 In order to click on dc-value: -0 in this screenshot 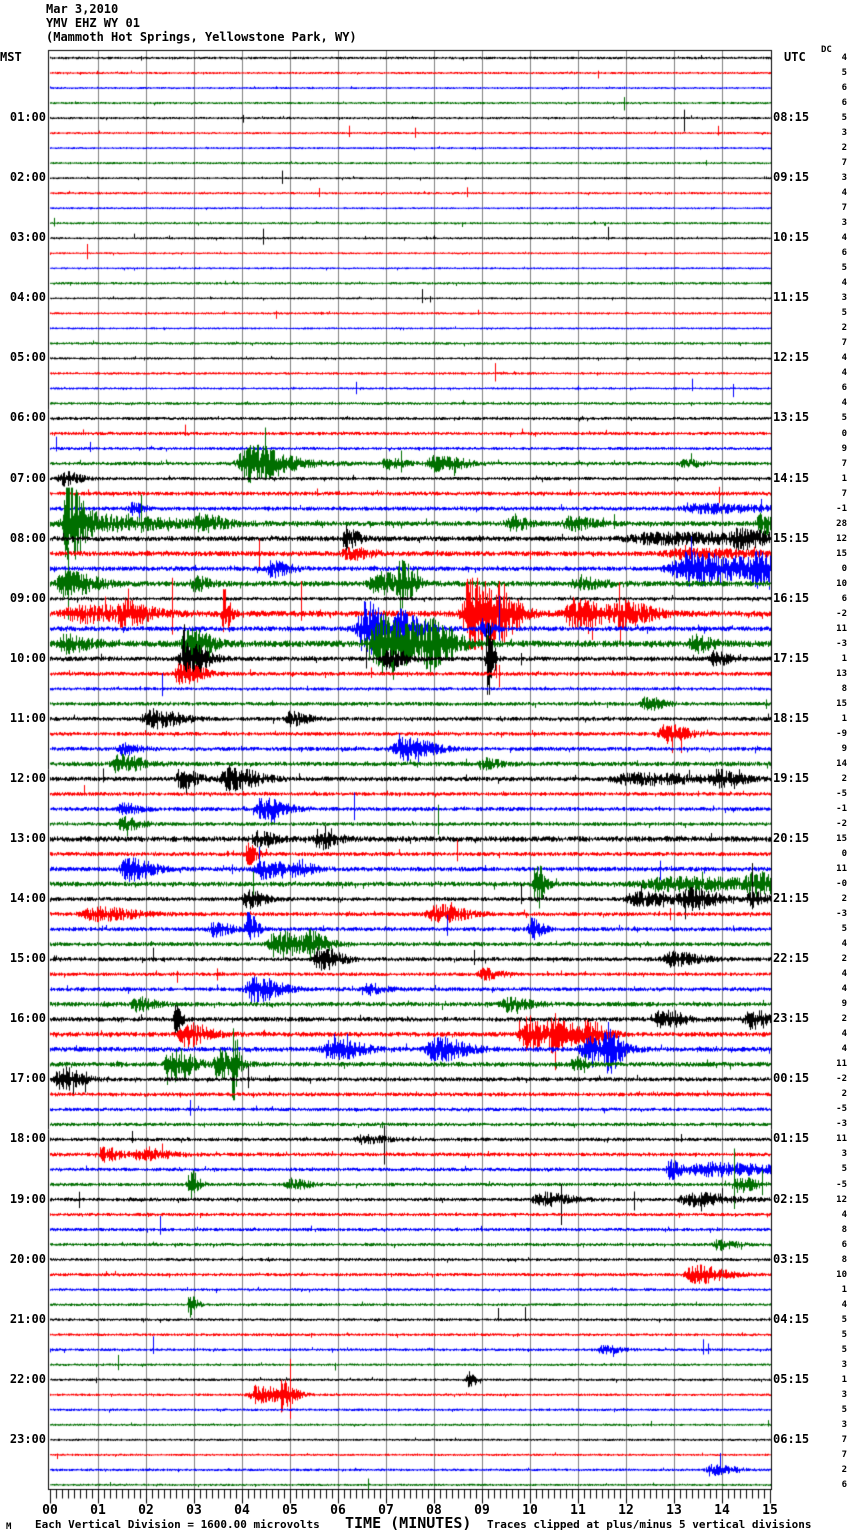, I will do `click(841, 884)`.